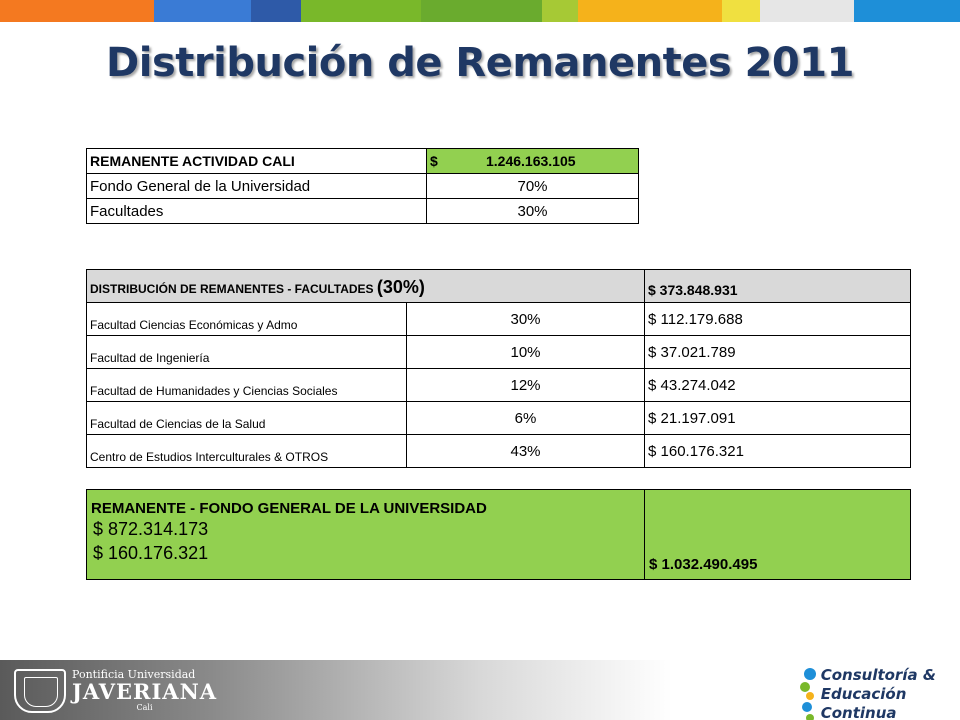 Image resolution: width=960 pixels, height=720 pixels. Describe the element at coordinates (144, 707) in the screenshot. I see `javeriana-line3: Cali` at that location.